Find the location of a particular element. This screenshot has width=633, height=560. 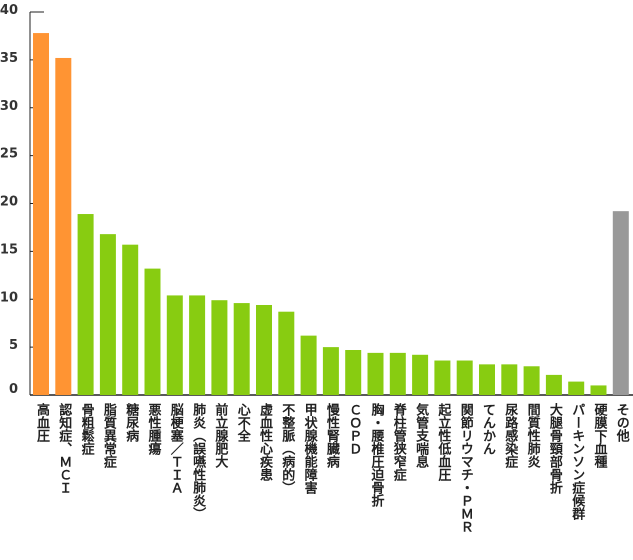

y-tick-label: 40 is located at coordinates (9, 10).